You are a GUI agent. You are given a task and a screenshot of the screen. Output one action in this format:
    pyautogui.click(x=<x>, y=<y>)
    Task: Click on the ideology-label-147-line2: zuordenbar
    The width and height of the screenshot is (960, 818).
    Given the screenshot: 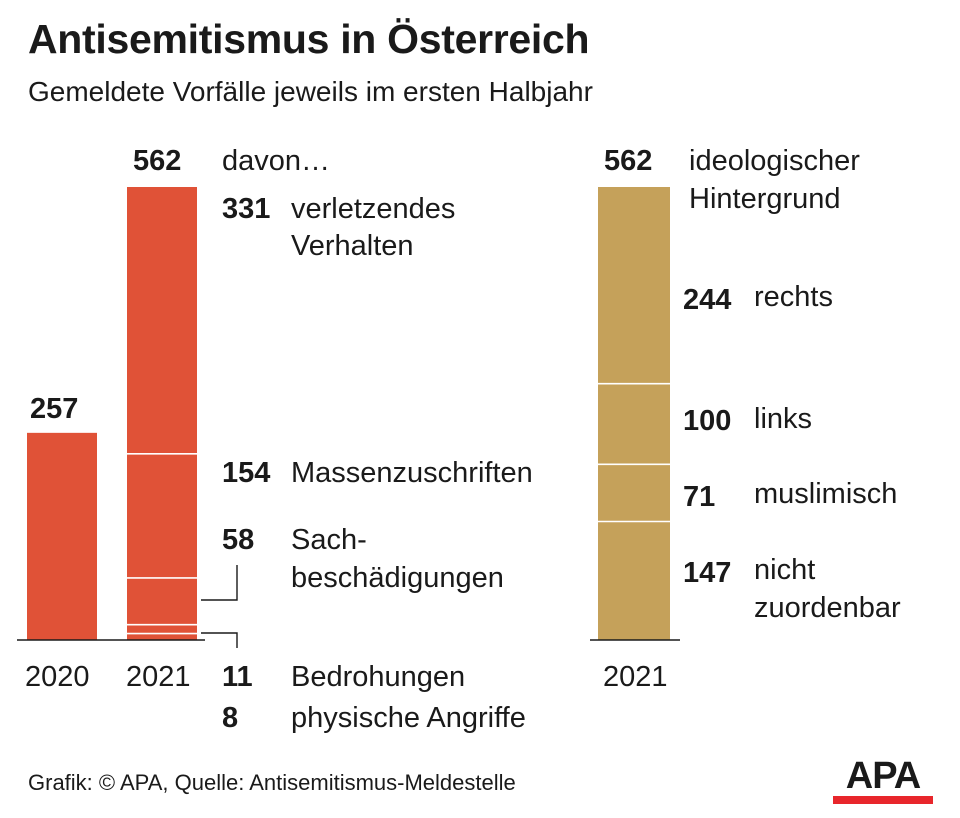 What is the action you would take?
    pyautogui.click(x=827, y=608)
    